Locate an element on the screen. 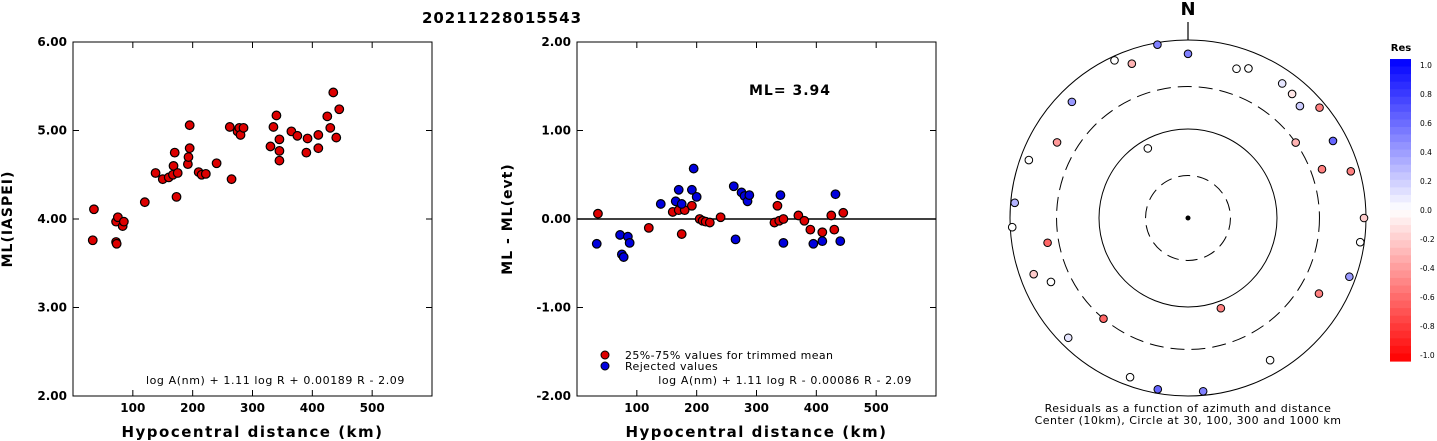 This screenshot has width=1437, height=441. legend-marker is located at coordinates (605, 355).